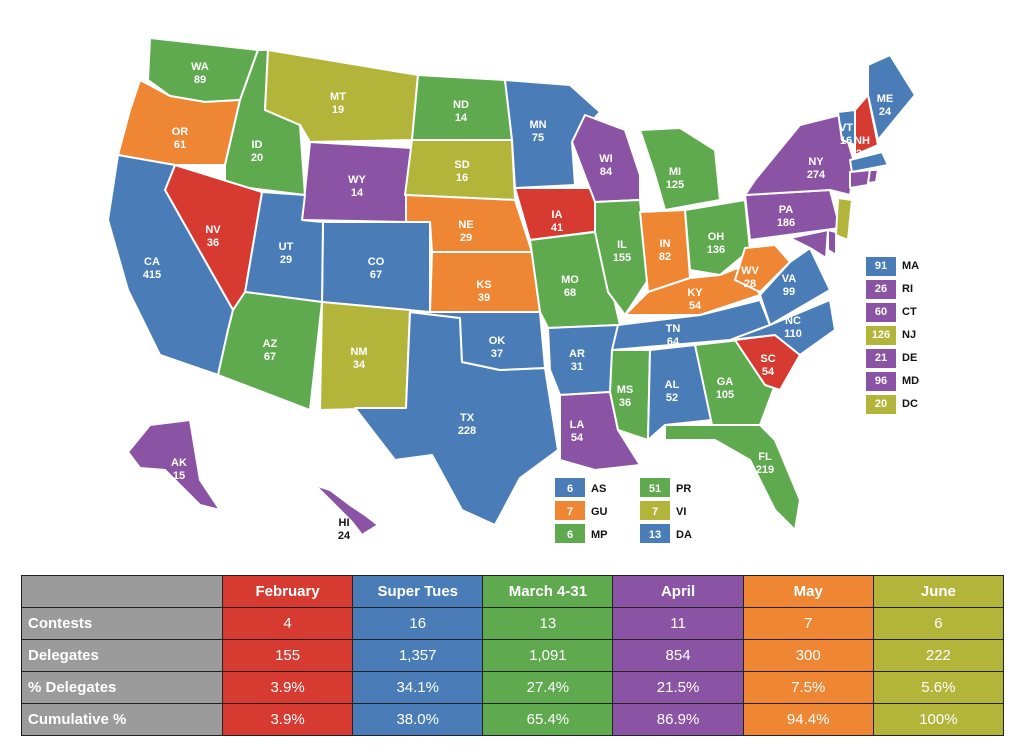 Image resolution: width=1010 pixels, height=753 pixels. Describe the element at coordinates (174, 465) in the screenshot. I see `state-AK` at that location.